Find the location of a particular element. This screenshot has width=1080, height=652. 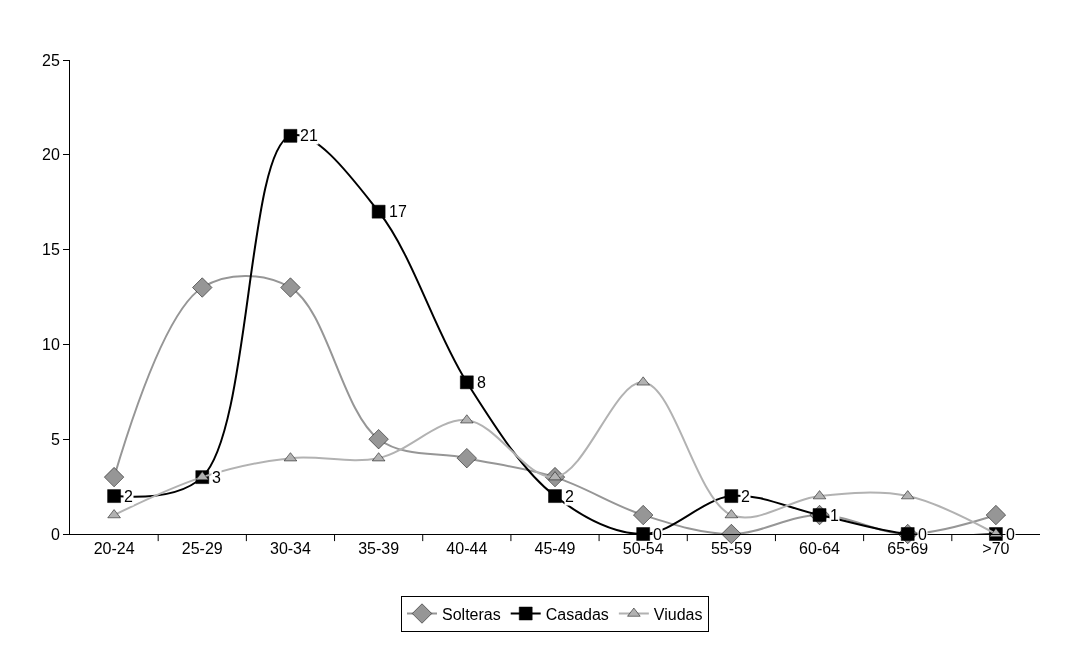

y-tick-label: 5 is located at coordinates (55, 439).